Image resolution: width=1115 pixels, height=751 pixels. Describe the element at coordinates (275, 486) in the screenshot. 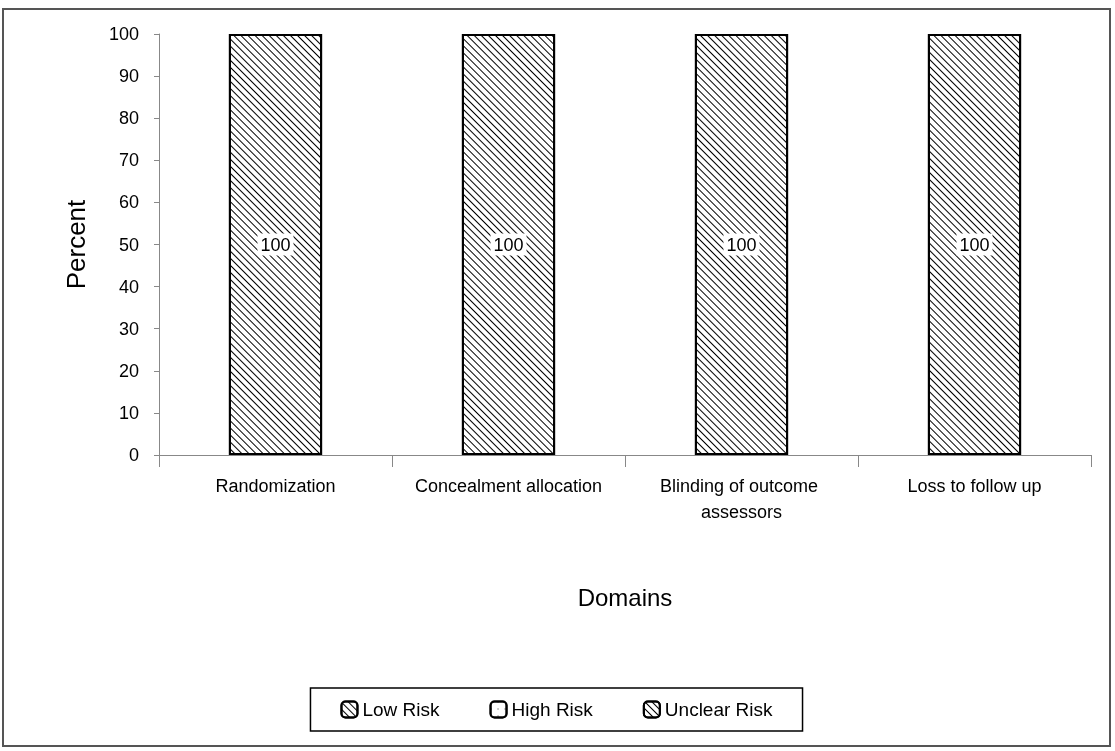

I see `x-tick-label: Randomization` at that location.